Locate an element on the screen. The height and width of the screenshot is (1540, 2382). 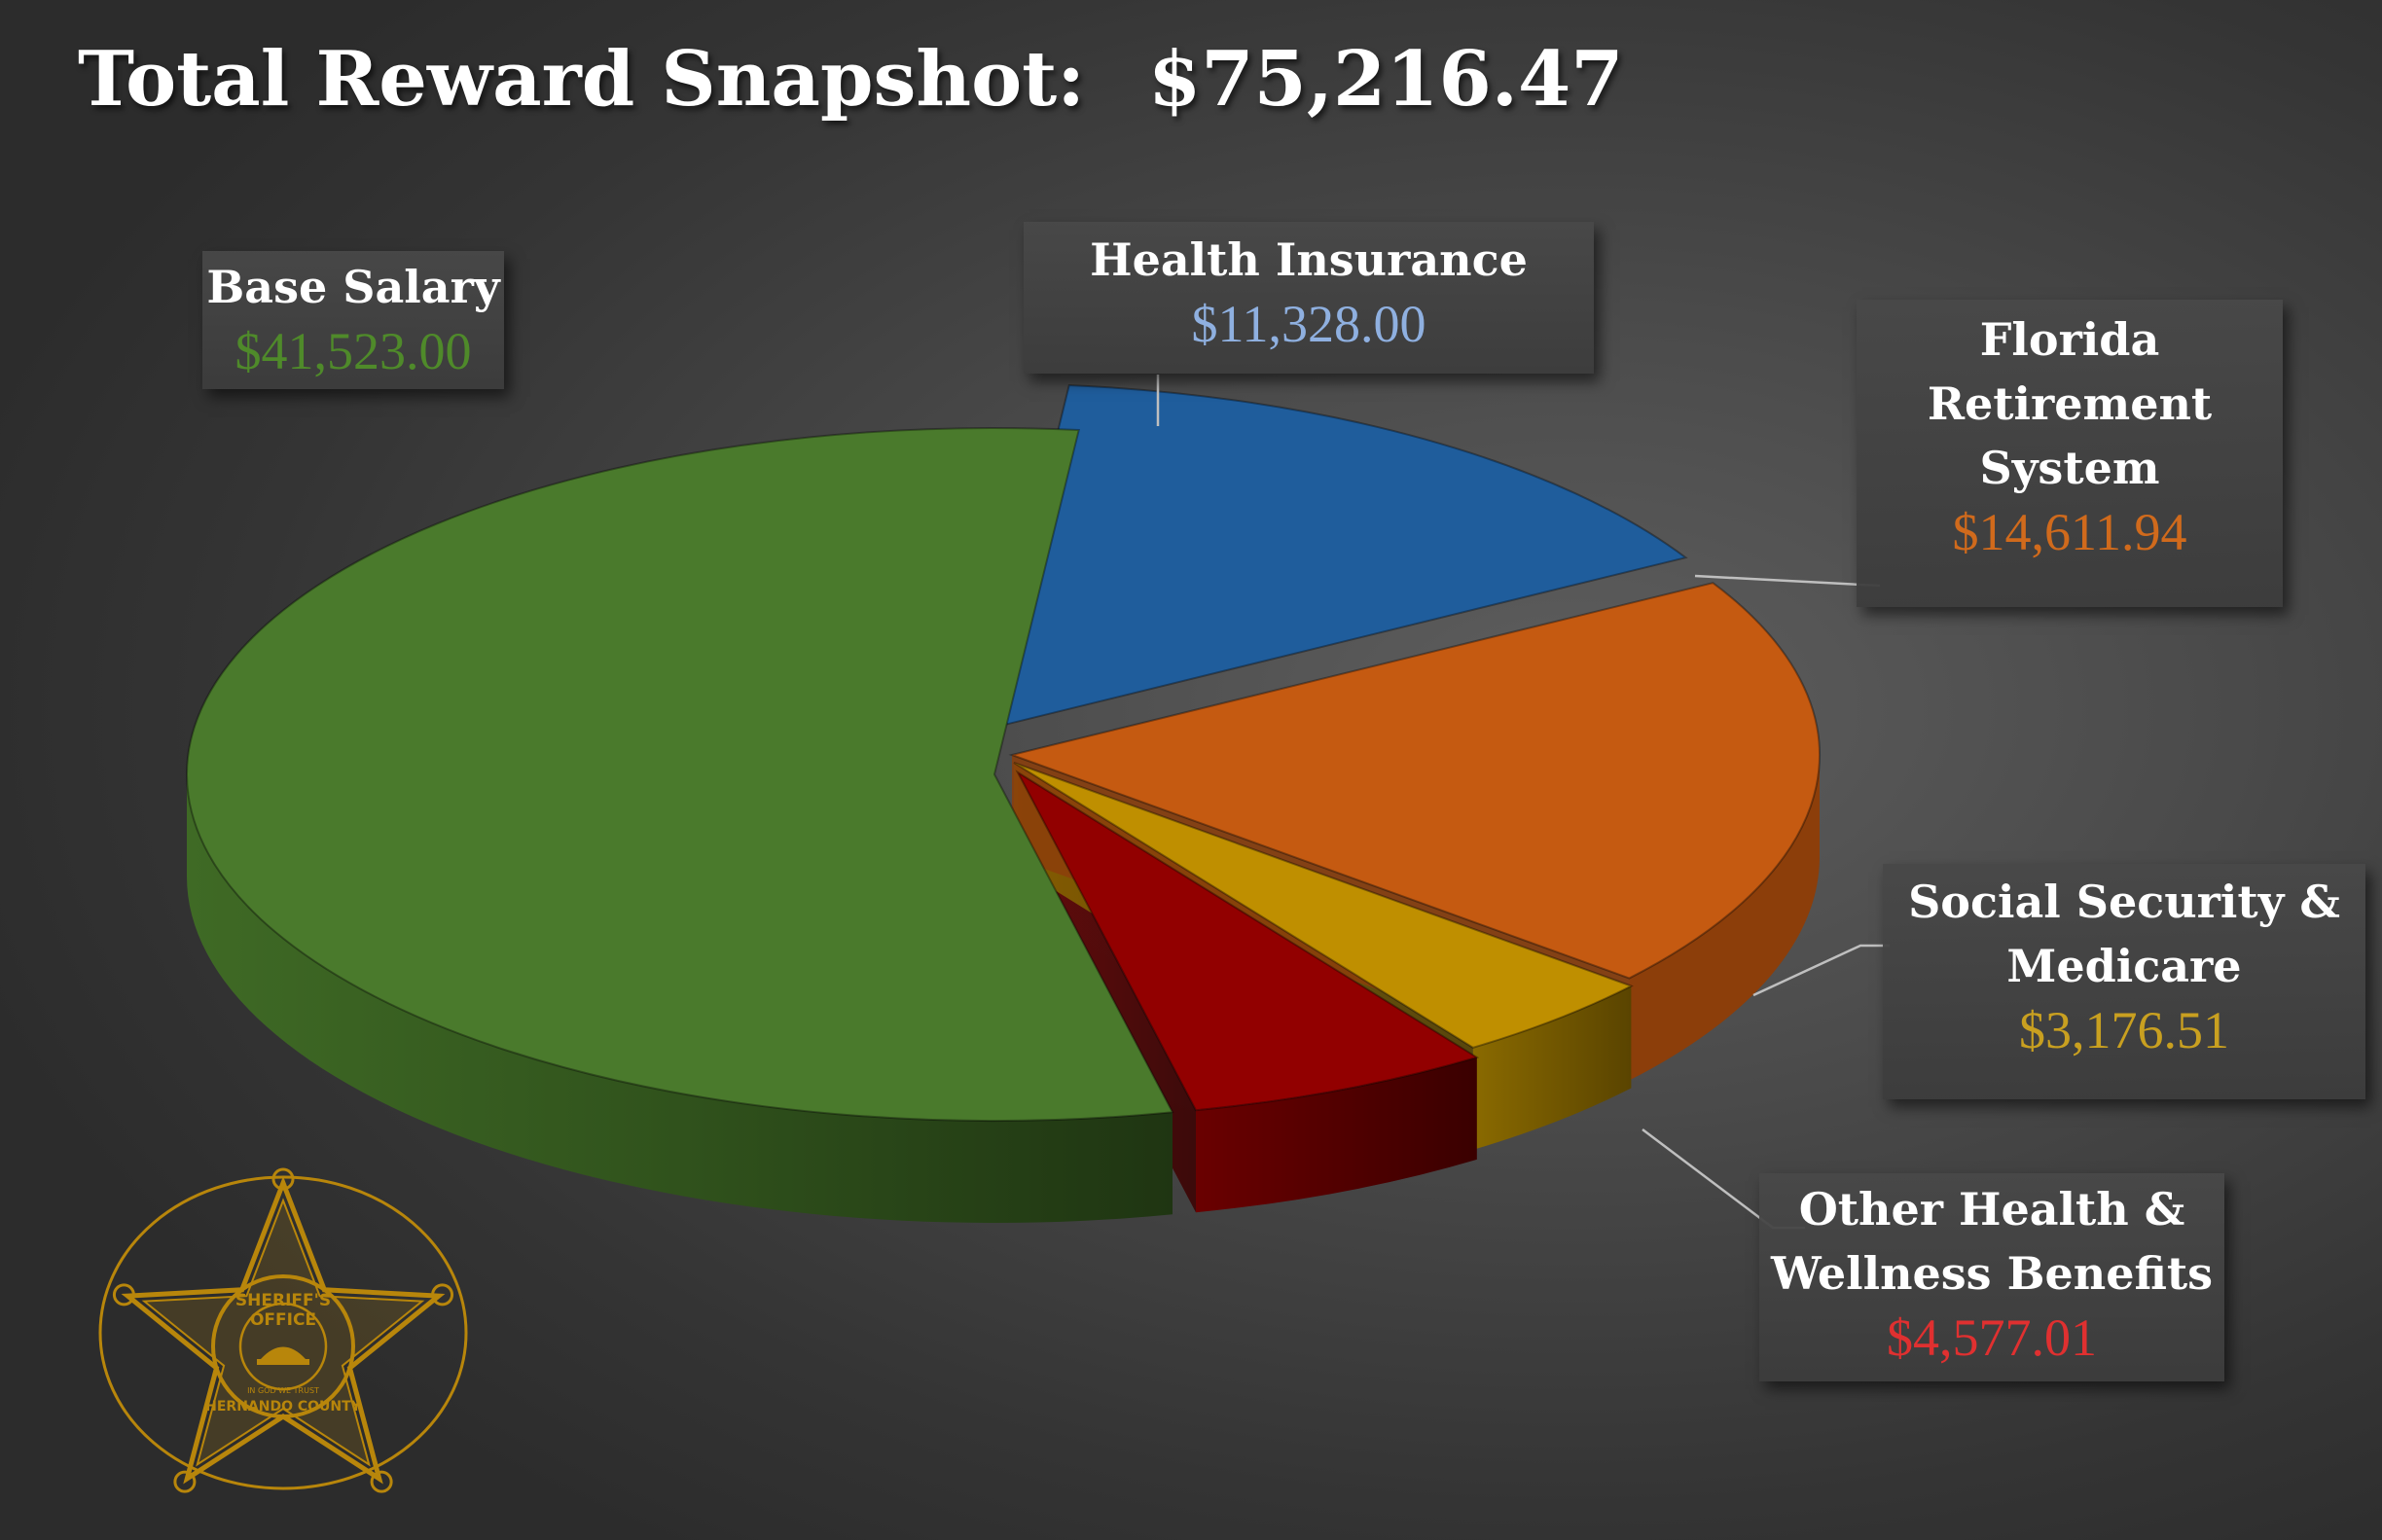
pie-side-florida-retirement-system is located at coordinates (1724, 918).